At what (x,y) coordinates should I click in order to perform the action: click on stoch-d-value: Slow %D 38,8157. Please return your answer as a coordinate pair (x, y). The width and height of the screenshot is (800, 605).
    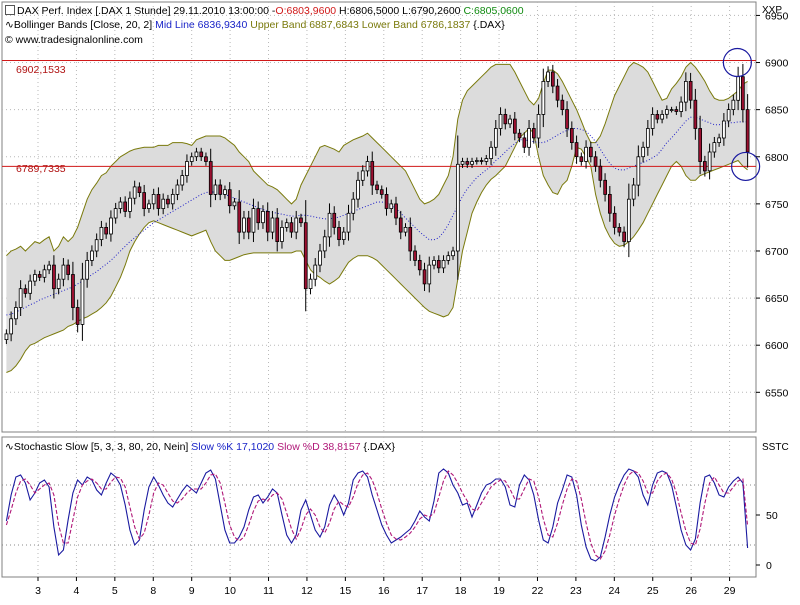
    Looking at the image, I should click on (319, 447).